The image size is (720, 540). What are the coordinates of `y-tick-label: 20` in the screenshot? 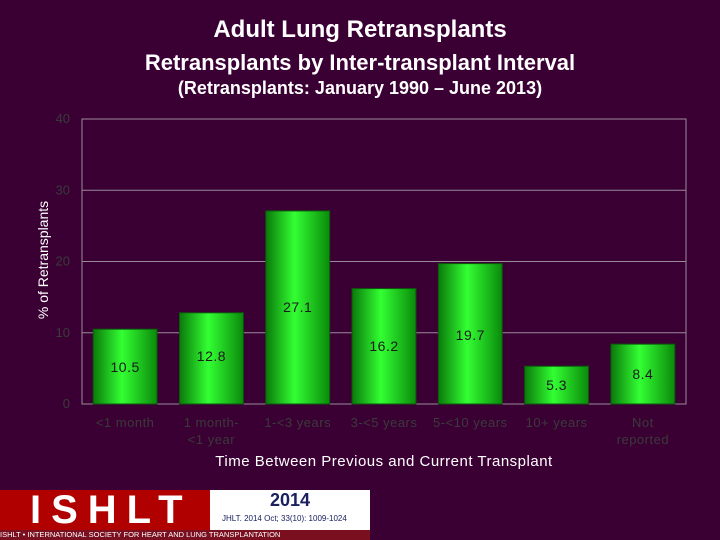 It's located at (63, 261).